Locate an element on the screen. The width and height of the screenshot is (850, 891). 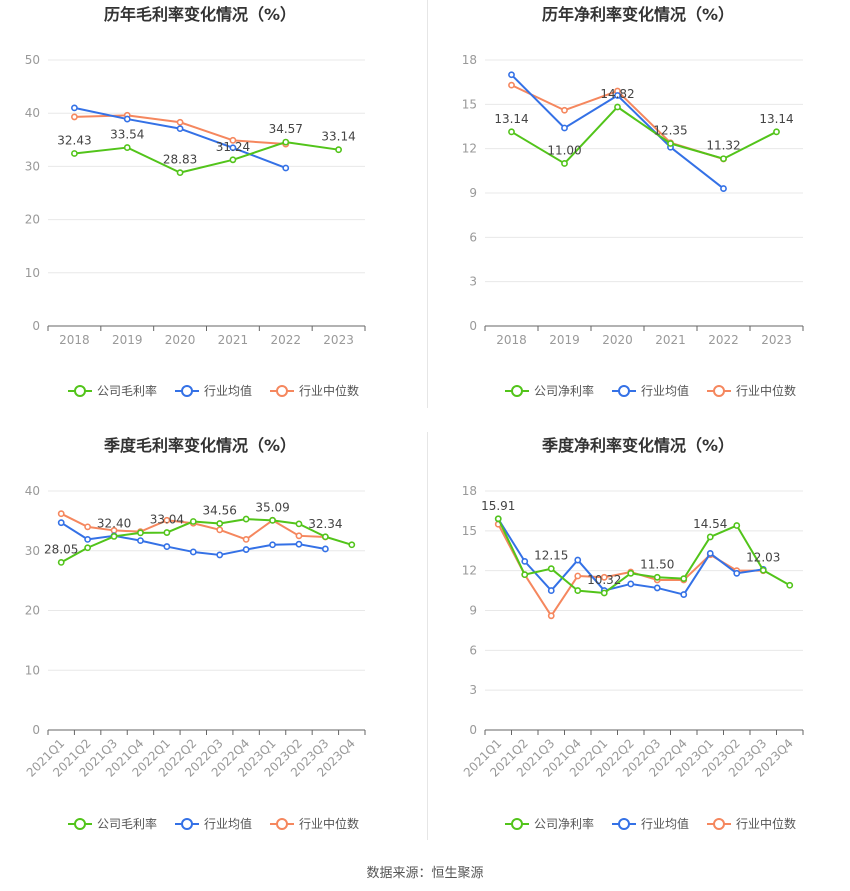
data-label: 31.24 is located at coordinates (233, 147).